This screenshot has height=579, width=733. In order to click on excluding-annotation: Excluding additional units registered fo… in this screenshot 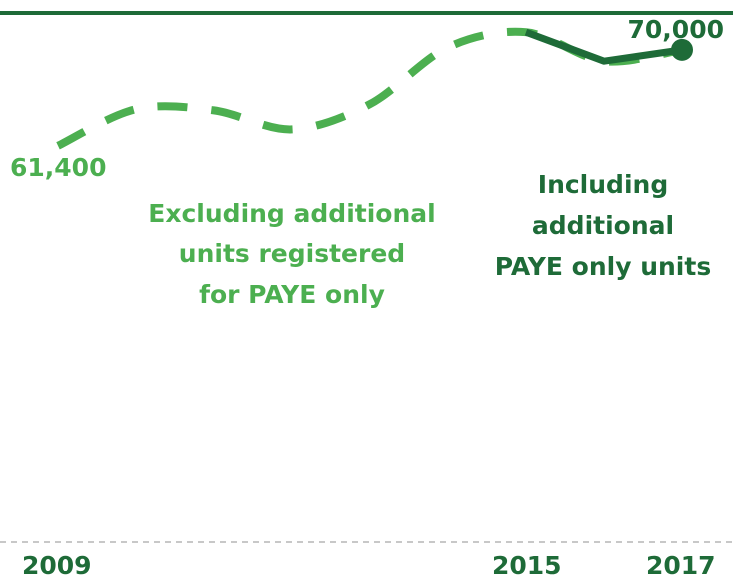, I will do `click(291, 254)`.